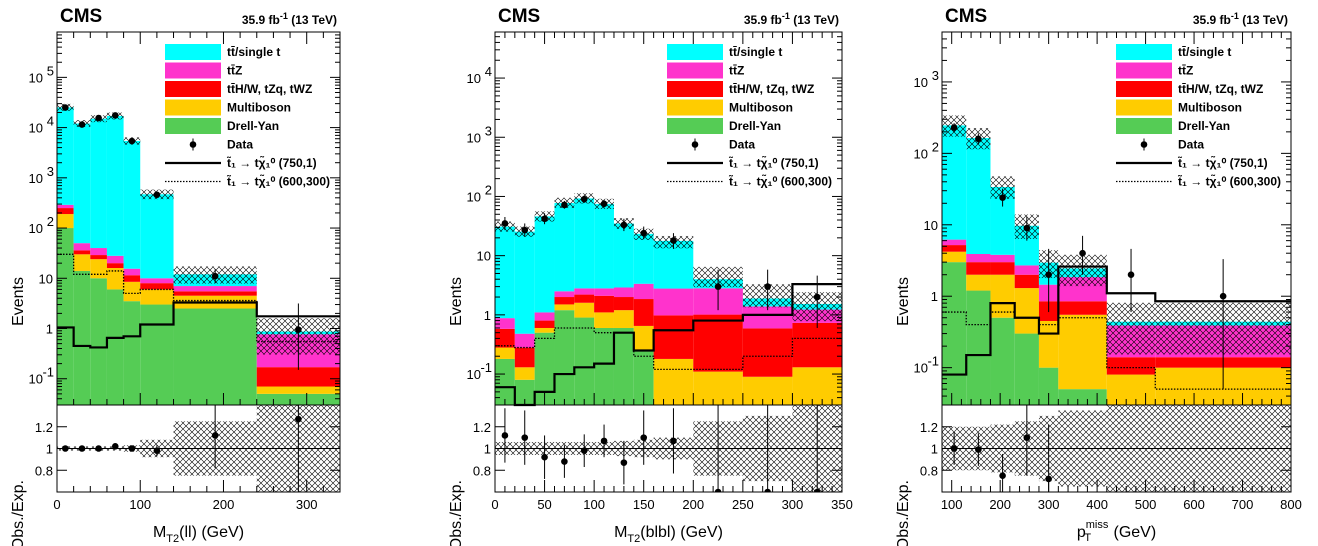 The image size is (1318, 546). Describe the element at coordinates (253, 126) in the screenshot. I see `legend-label-dy: Drell-Yan` at that location.